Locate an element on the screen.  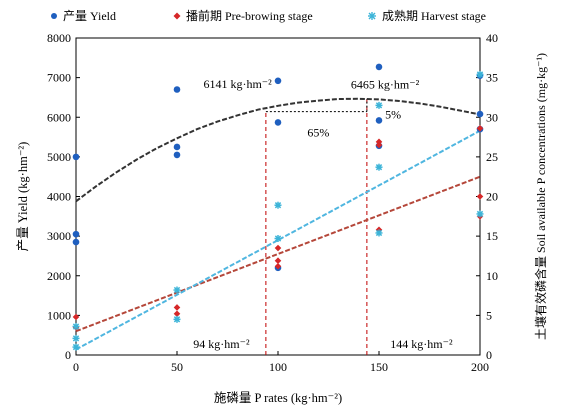
bottom-axis: 0 50 100 150 200 is located at coordinates (281, 362).